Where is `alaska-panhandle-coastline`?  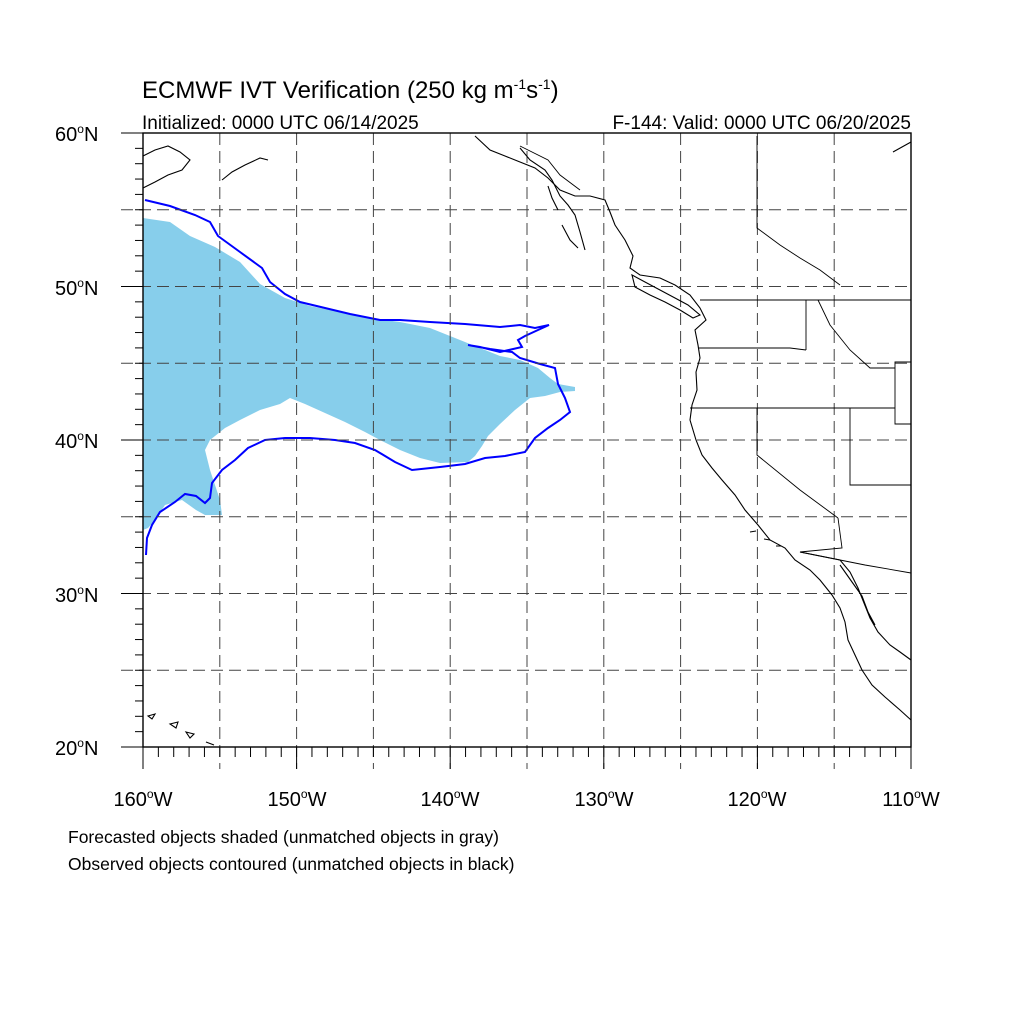
alaska-panhandle-coastline is located at coordinates (552, 199).